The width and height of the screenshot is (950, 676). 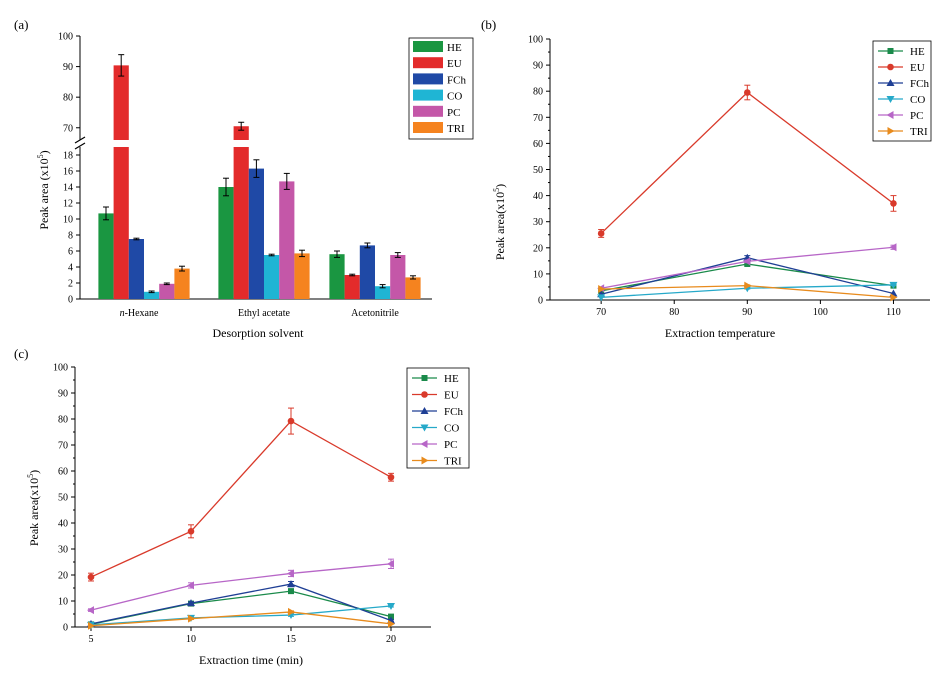 I want to click on panel-c-legend-label-eu: EU, so click(x=451, y=396).